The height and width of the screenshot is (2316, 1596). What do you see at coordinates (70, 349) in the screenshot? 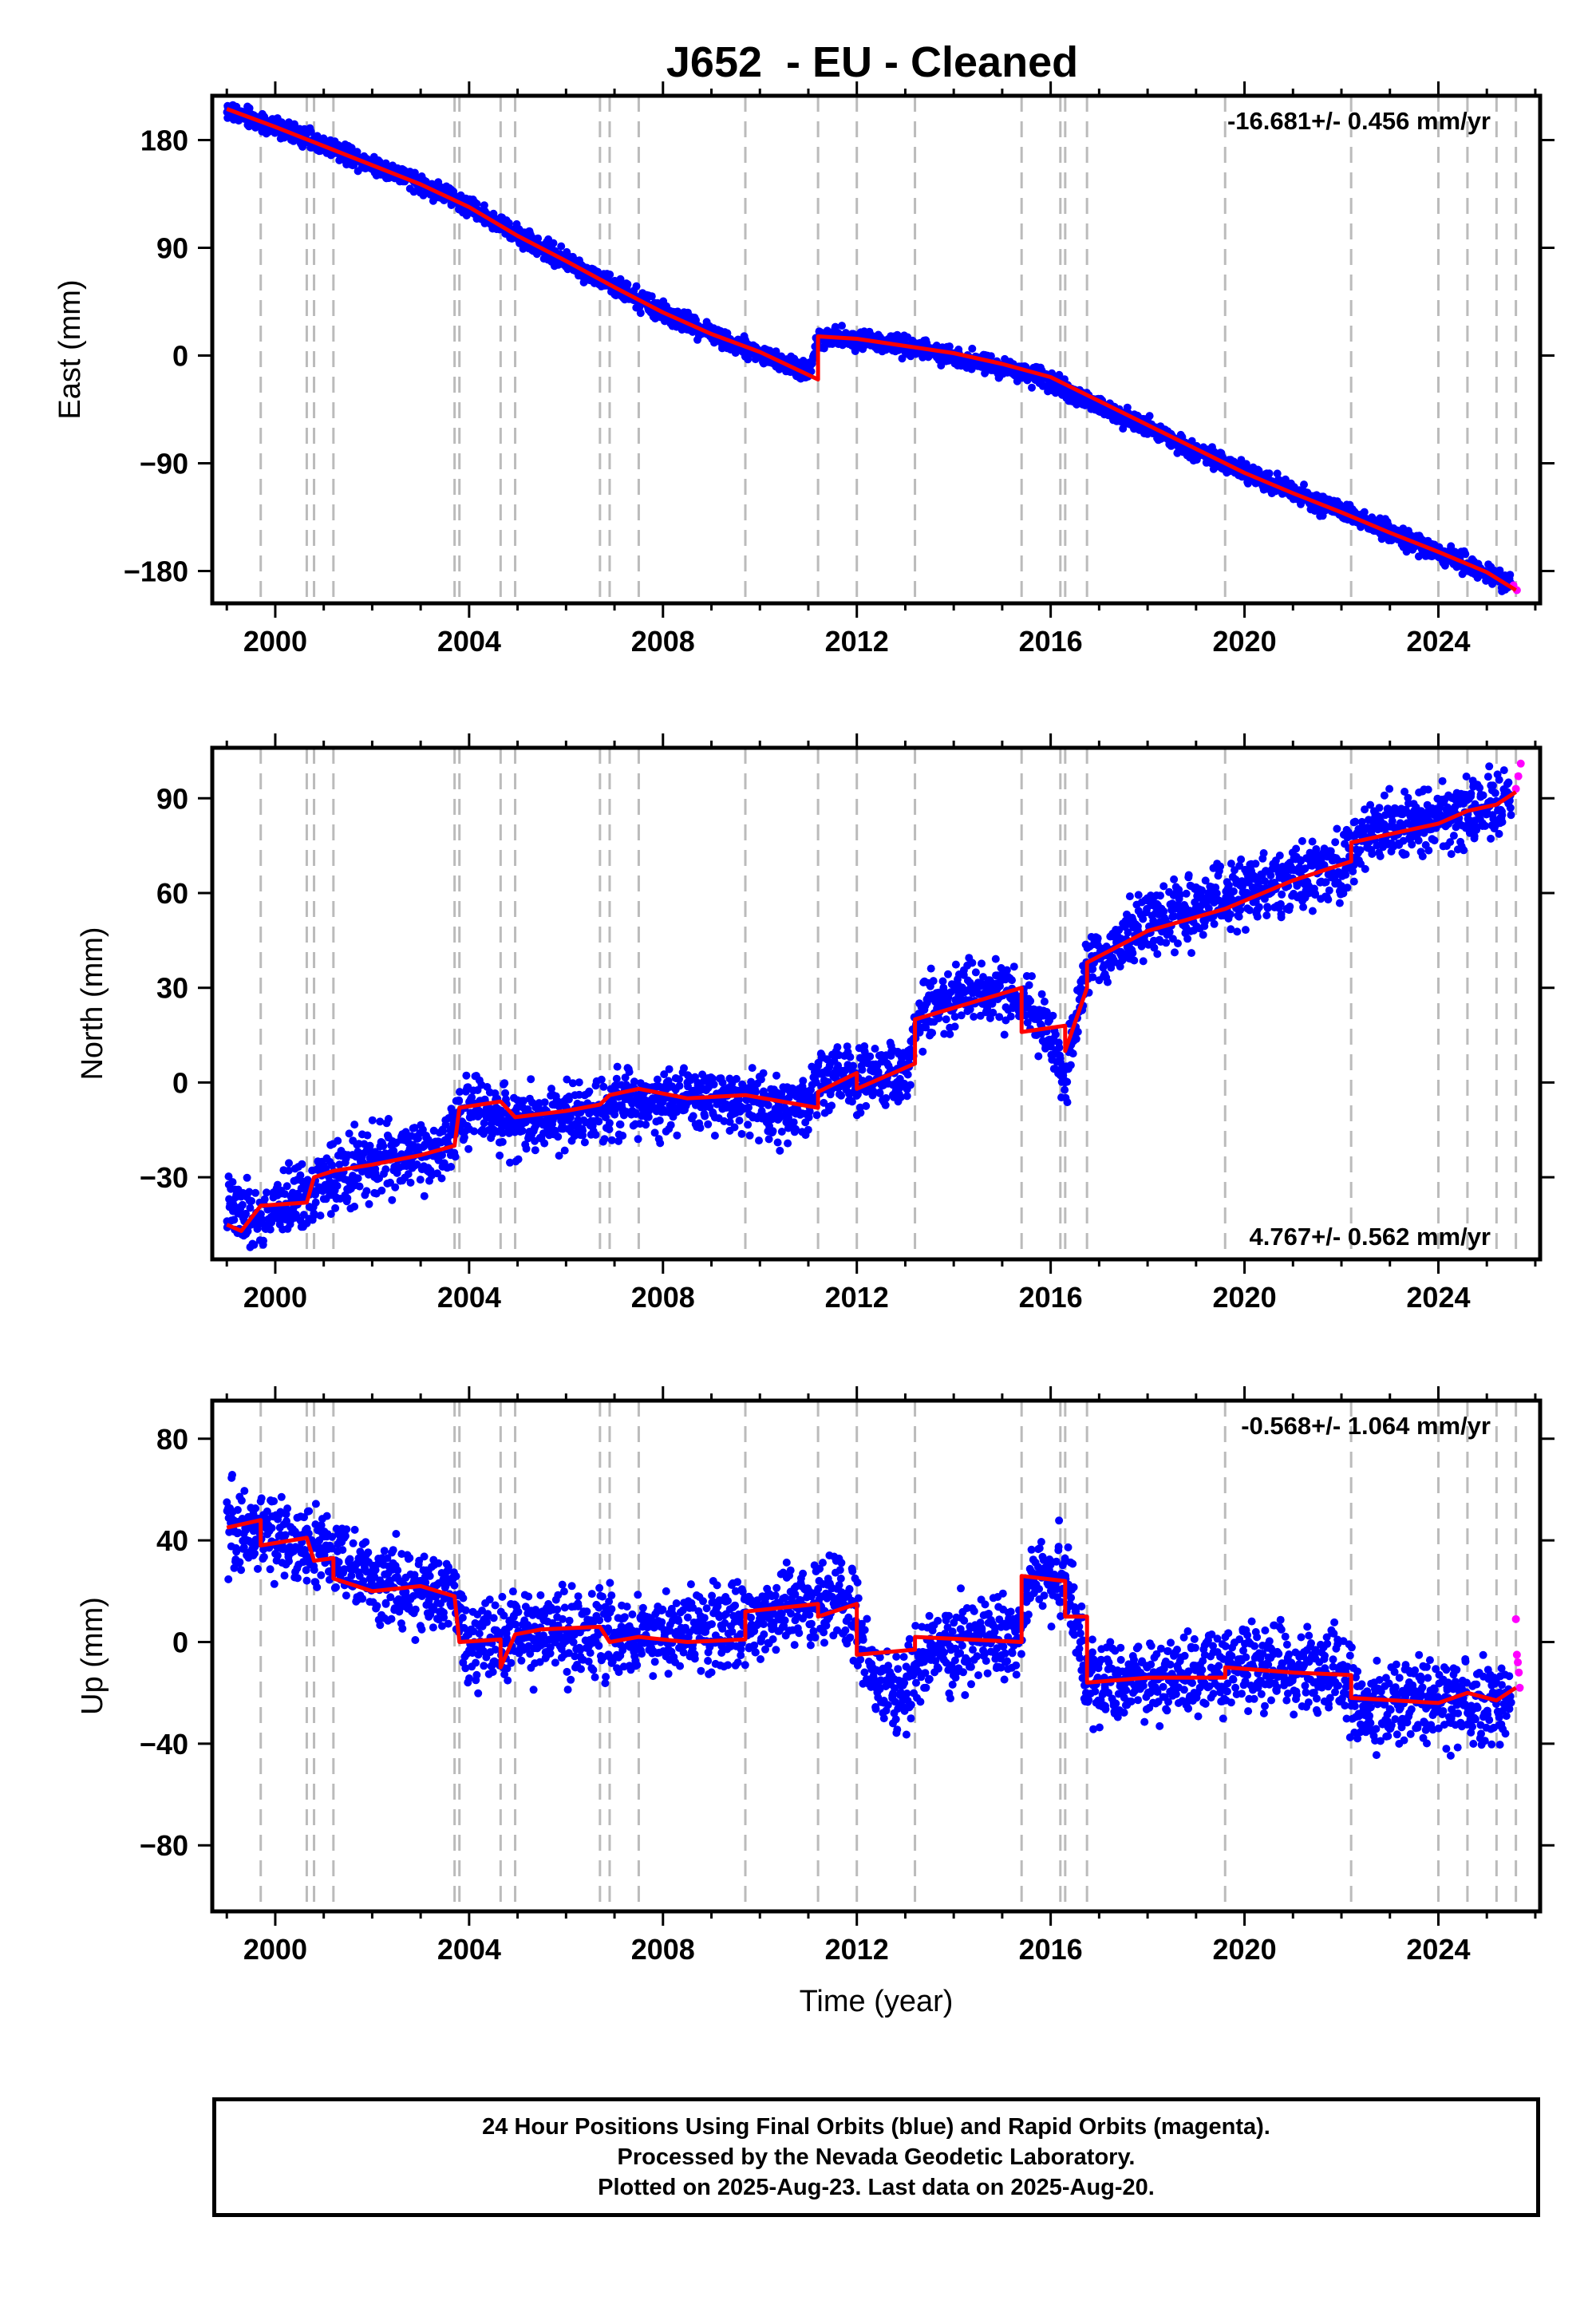
I see `y-axis-label: East (mm)` at bounding box center [70, 349].